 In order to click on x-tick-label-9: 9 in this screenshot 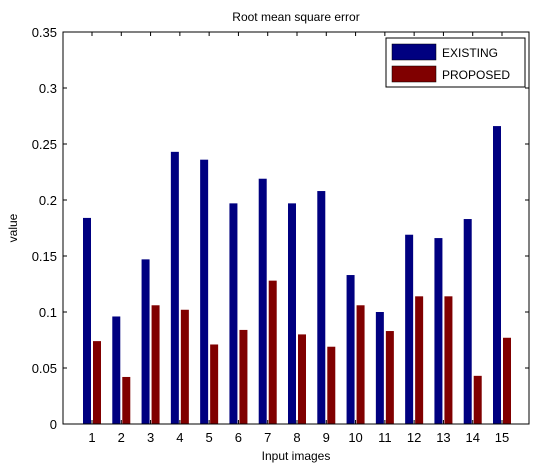, I will do `click(326, 437)`.